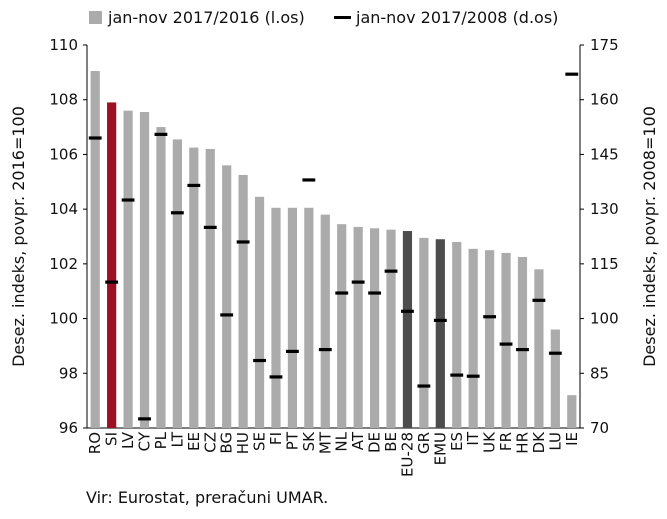  I want to click on legend-label-bar: jan-nov 2017/2016 (l.os), so click(206, 17).